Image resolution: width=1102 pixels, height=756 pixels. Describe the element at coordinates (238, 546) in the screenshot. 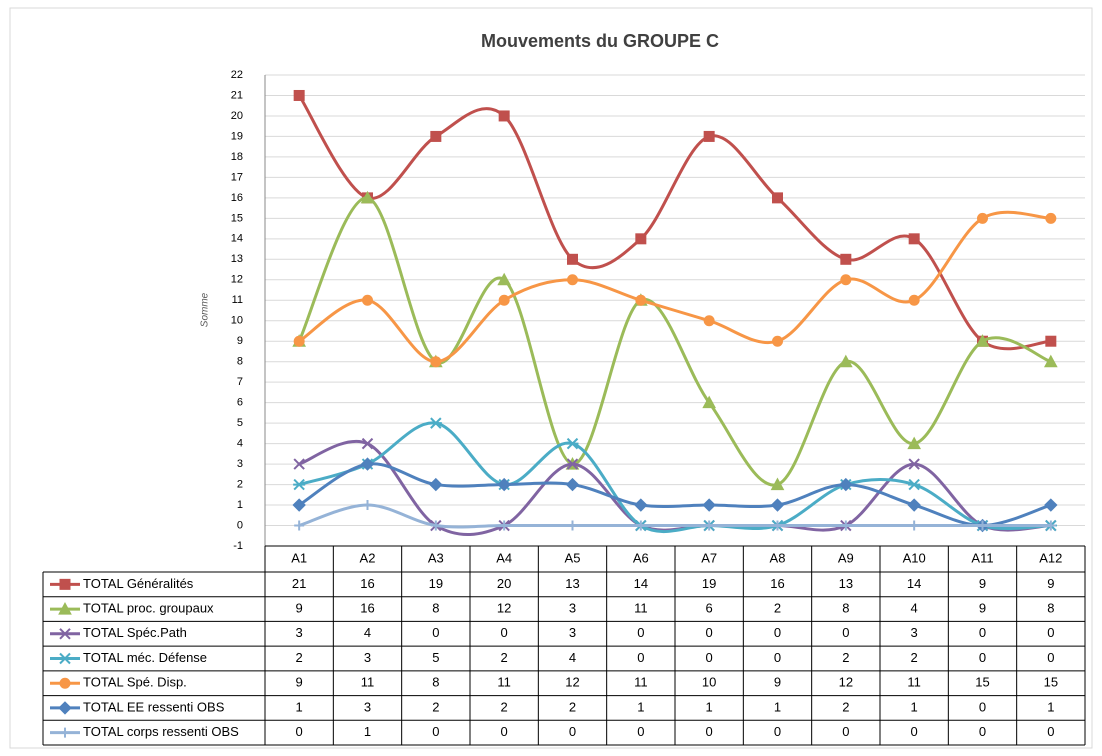

I see `y-tick-label: -1` at that location.